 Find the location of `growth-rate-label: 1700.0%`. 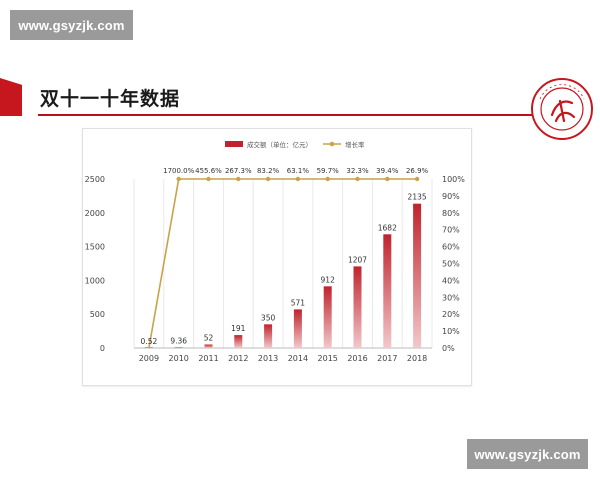

growth-rate-label: 1700.0% is located at coordinates (178, 171).